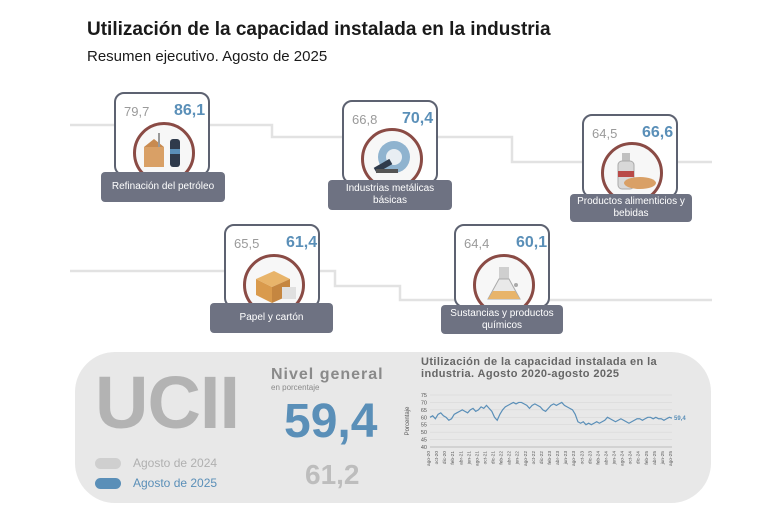 This screenshot has height=513, width=779. Describe the element at coordinates (485, 458) in the screenshot. I see `x-tick-label: oct-21` at that location.